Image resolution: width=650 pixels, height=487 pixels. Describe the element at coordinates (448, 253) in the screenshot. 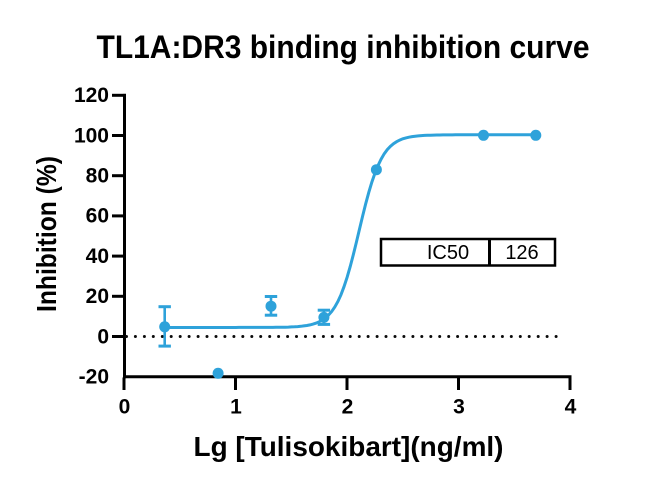

I see `svg-text: IC50` at that location.